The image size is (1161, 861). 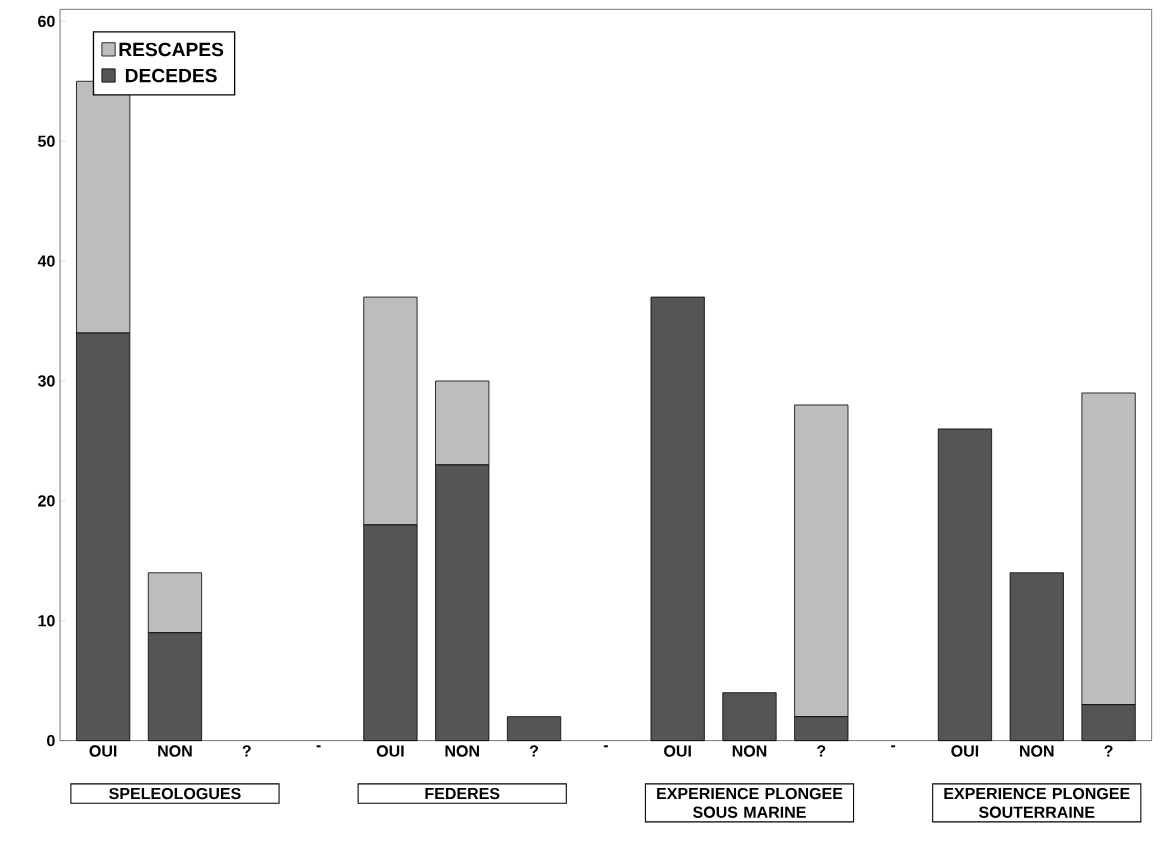 What do you see at coordinates (175, 794) in the screenshot?
I see `text: SPELEOLOGUES` at bounding box center [175, 794].